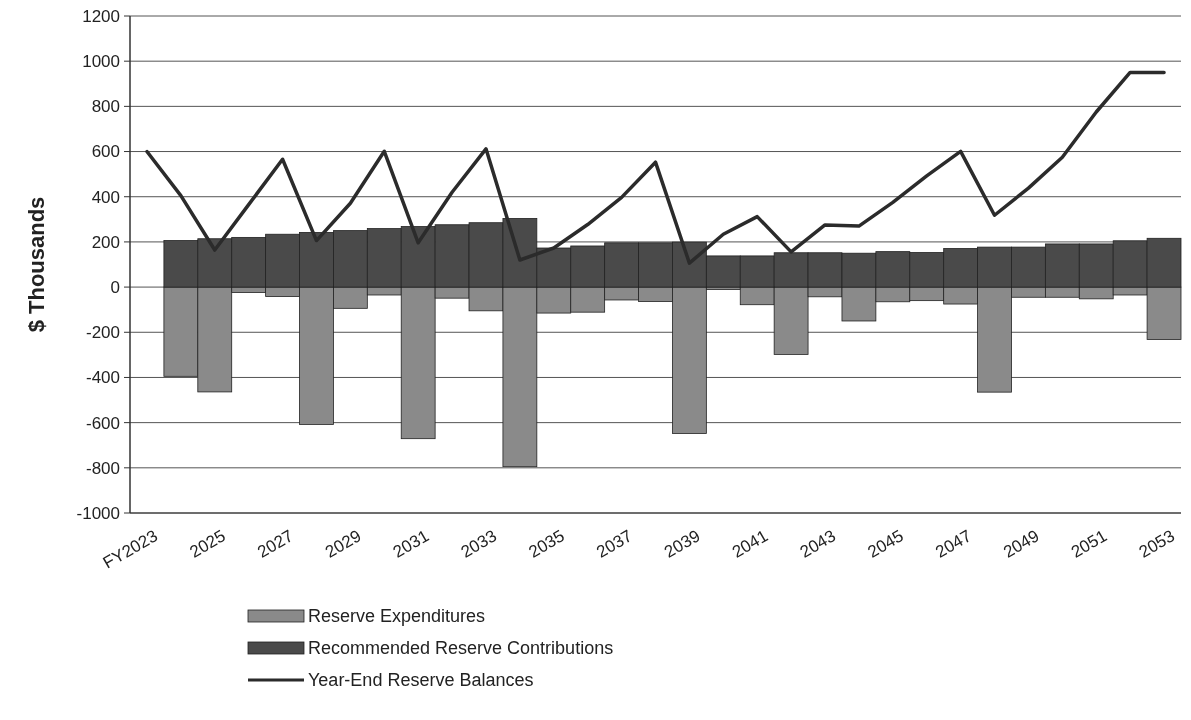  Describe the element at coordinates (546, 544) in the screenshot. I see `x-tick-label: 2035` at that location.